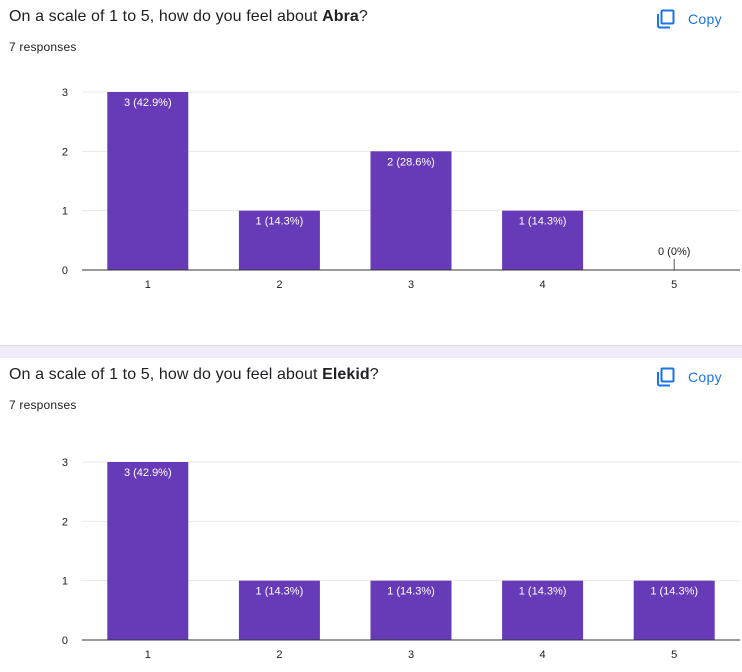 This screenshot has width=742, height=672. Describe the element at coordinates (340, 16) in the screenshot. I see `question-subject: Abra` at that location.